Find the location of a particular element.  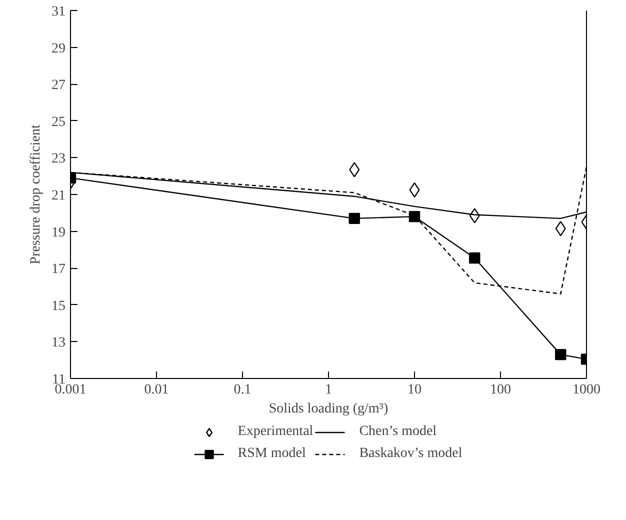

y-tick-label: 27 is located at coordinates (59, 86).